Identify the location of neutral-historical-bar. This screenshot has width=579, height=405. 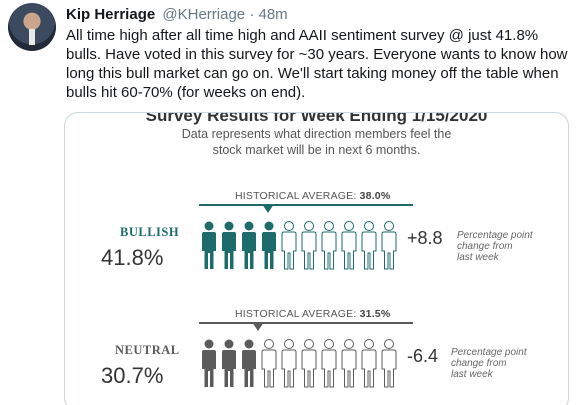
(306, 323).